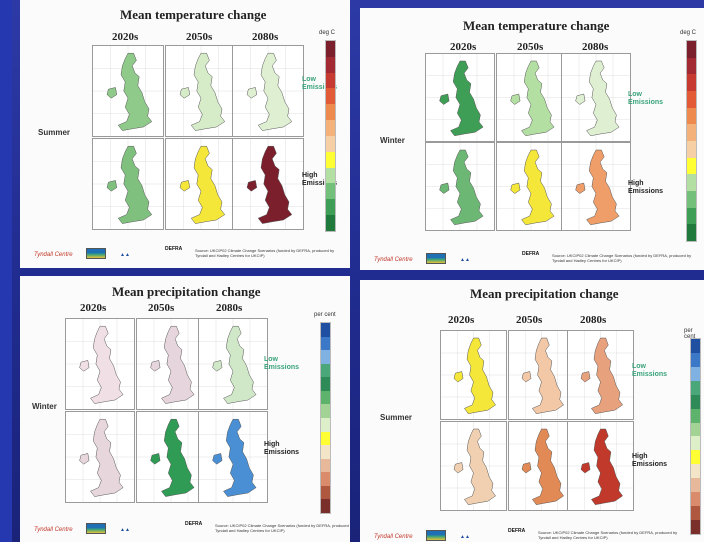 This screenshot has width=704, height=542. I want to click on tyndall-logo: Tyndall Centre, so click(53, 530).